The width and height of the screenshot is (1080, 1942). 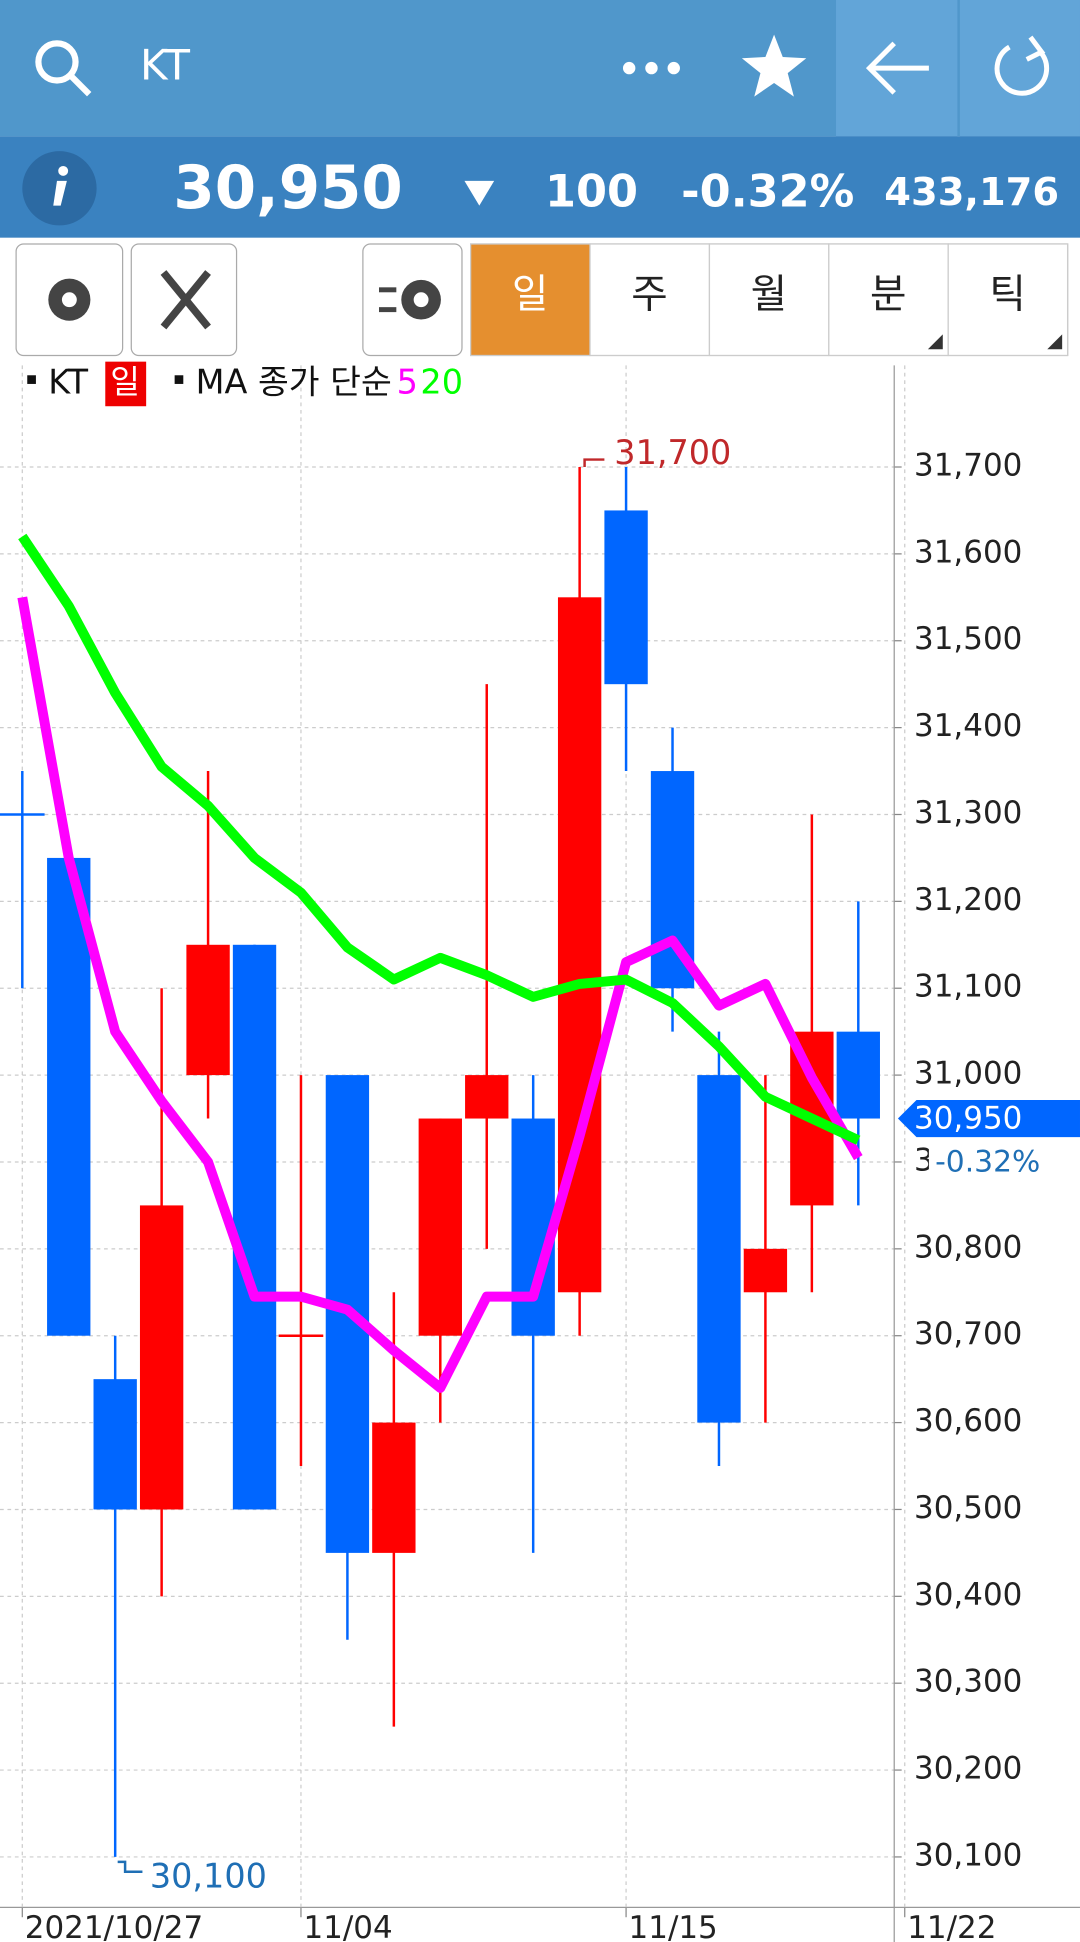 I want to click on last-price-tag, so click(x=988, y=1118).